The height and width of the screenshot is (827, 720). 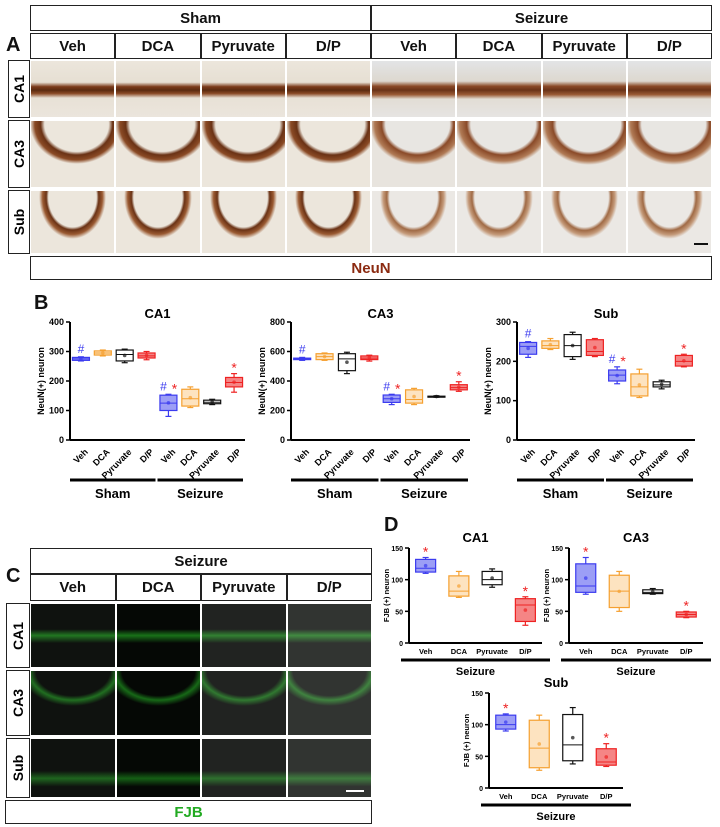 What do you see at coordinates (302, 351) in the screenshot?
I see `box-Veh: #` at bounding box center [302, 351].